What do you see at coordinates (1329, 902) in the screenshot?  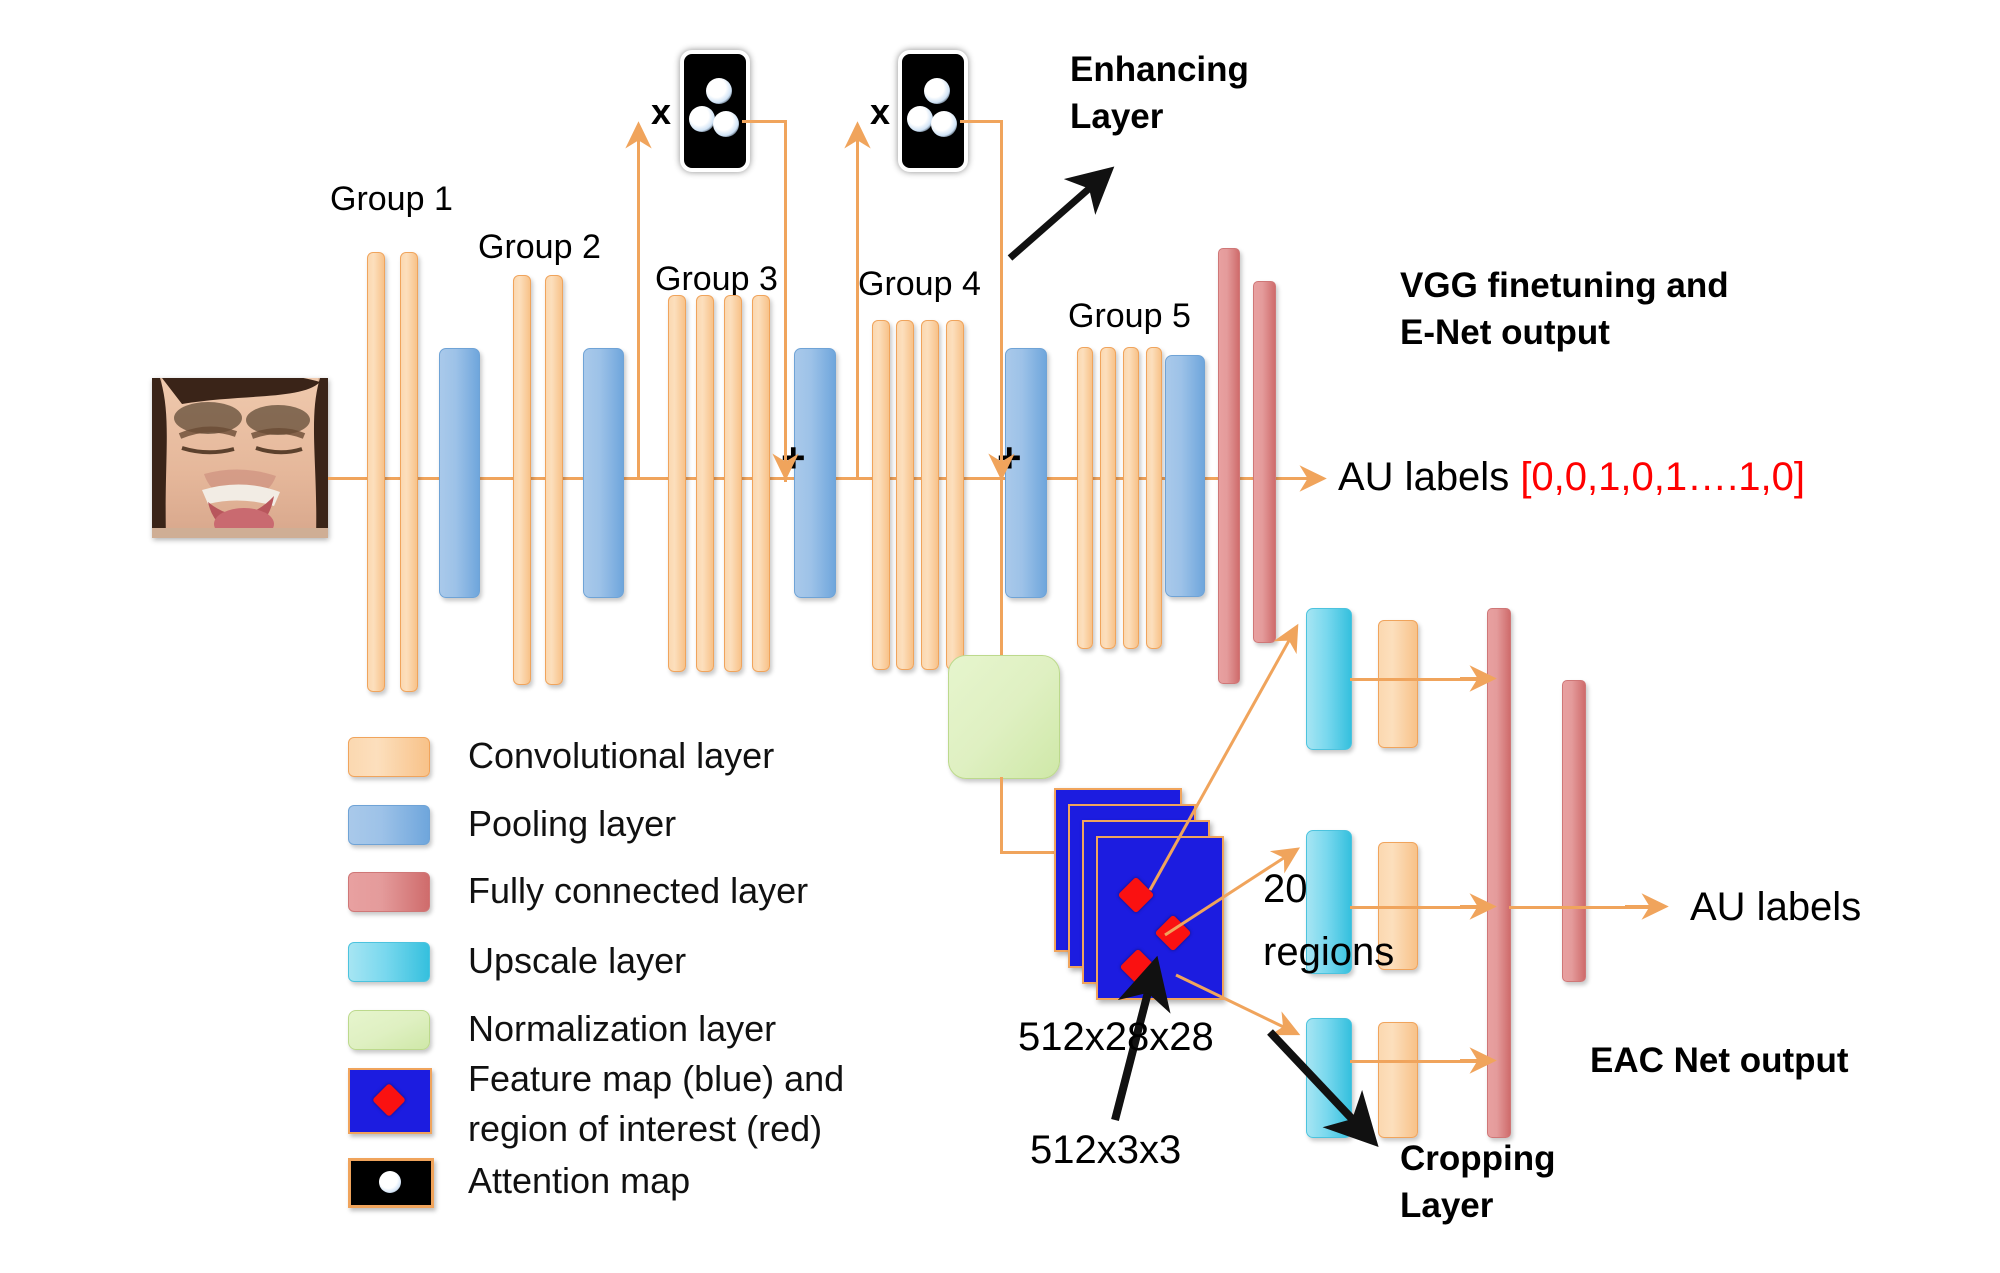 I see `upscale-layer-b` at bounding box center [1329, 902].